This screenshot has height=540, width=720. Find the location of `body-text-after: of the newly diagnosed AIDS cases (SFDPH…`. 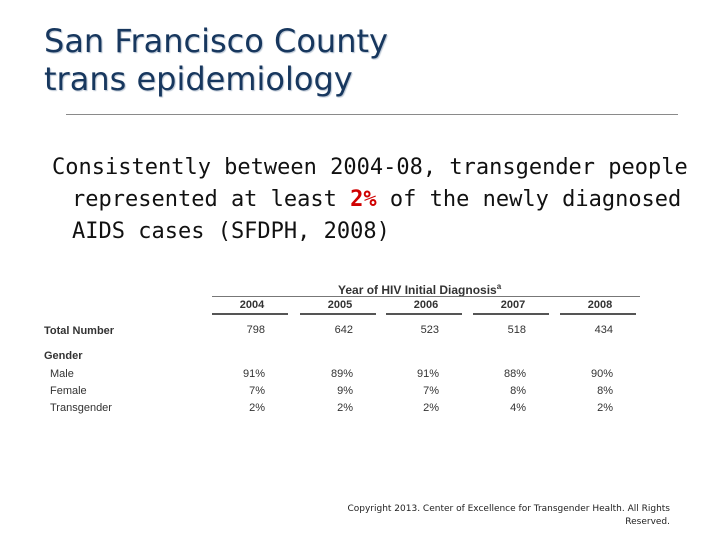

body-text-after: of the newly diagnosed AIDS cases (SFDPH… is located at coordinates (377, 215).